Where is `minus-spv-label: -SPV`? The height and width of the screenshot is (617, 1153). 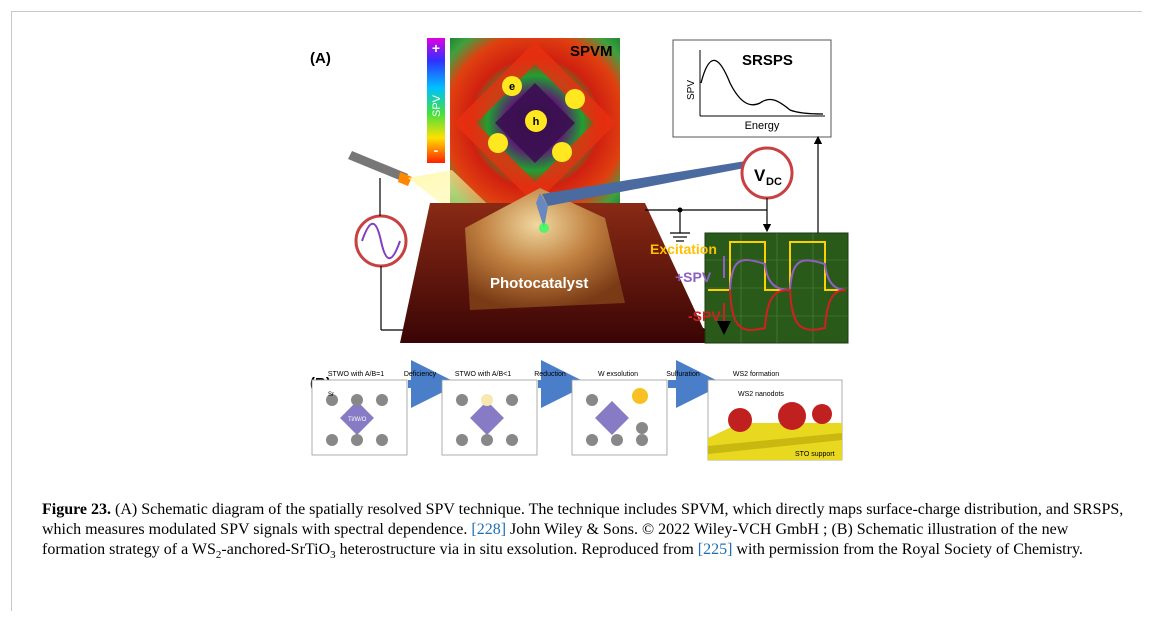
minus-spv-label: -SPV is located at coordinates (704, 316).